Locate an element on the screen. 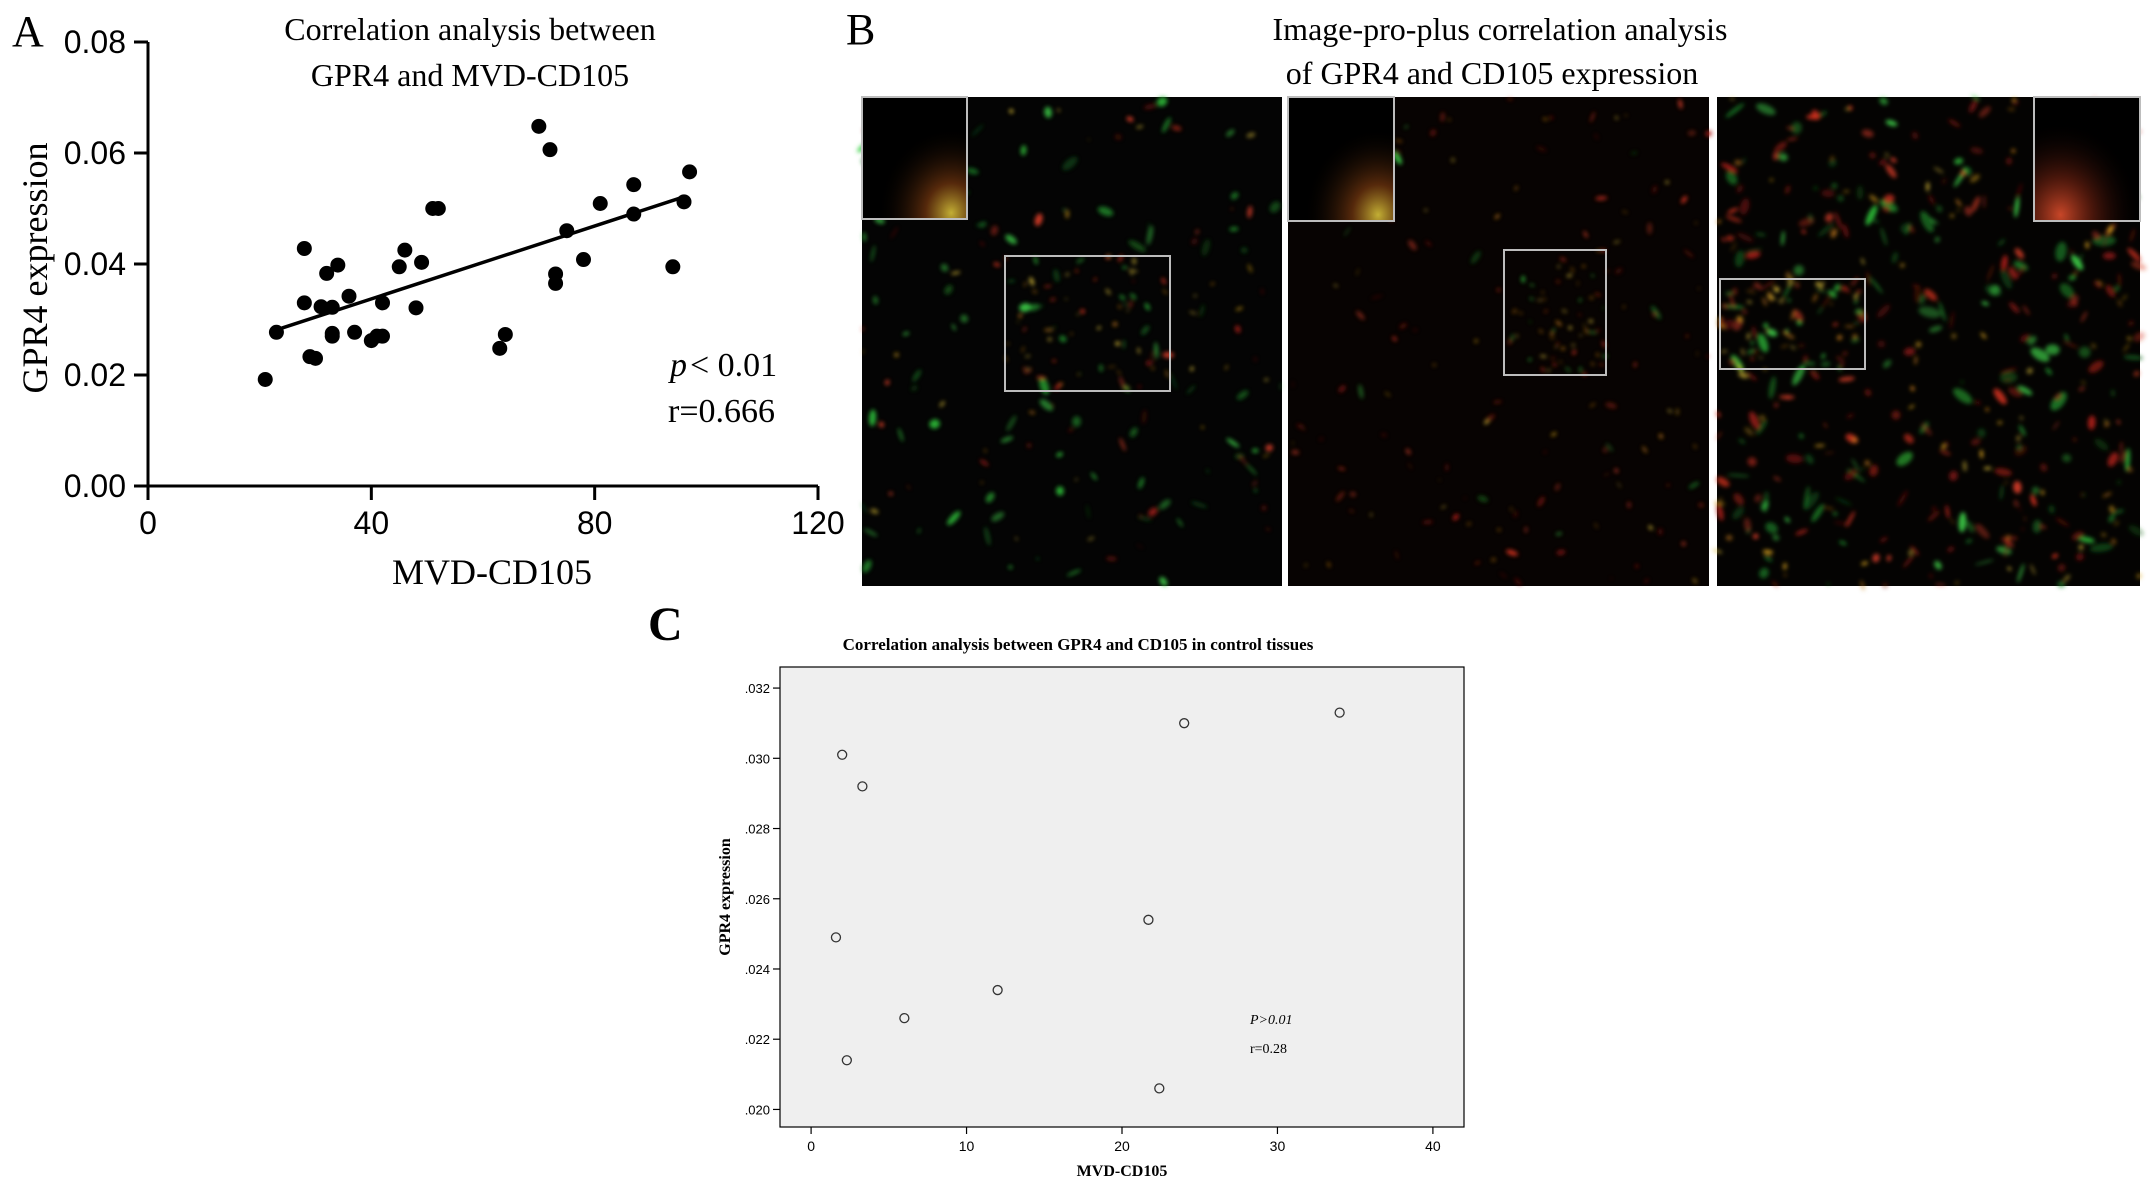  chart-a-y-tick-label: 0.00 is located at coordinates (95, 486).